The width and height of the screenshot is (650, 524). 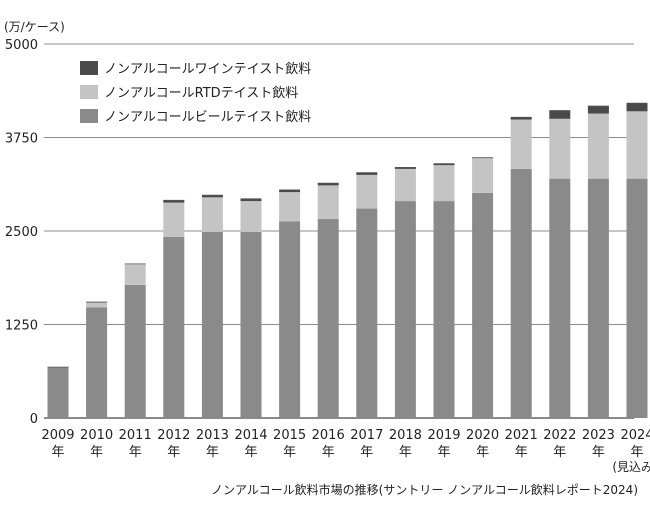 I want to click on x-tick-label: 2009, so click(x=57, y=435).